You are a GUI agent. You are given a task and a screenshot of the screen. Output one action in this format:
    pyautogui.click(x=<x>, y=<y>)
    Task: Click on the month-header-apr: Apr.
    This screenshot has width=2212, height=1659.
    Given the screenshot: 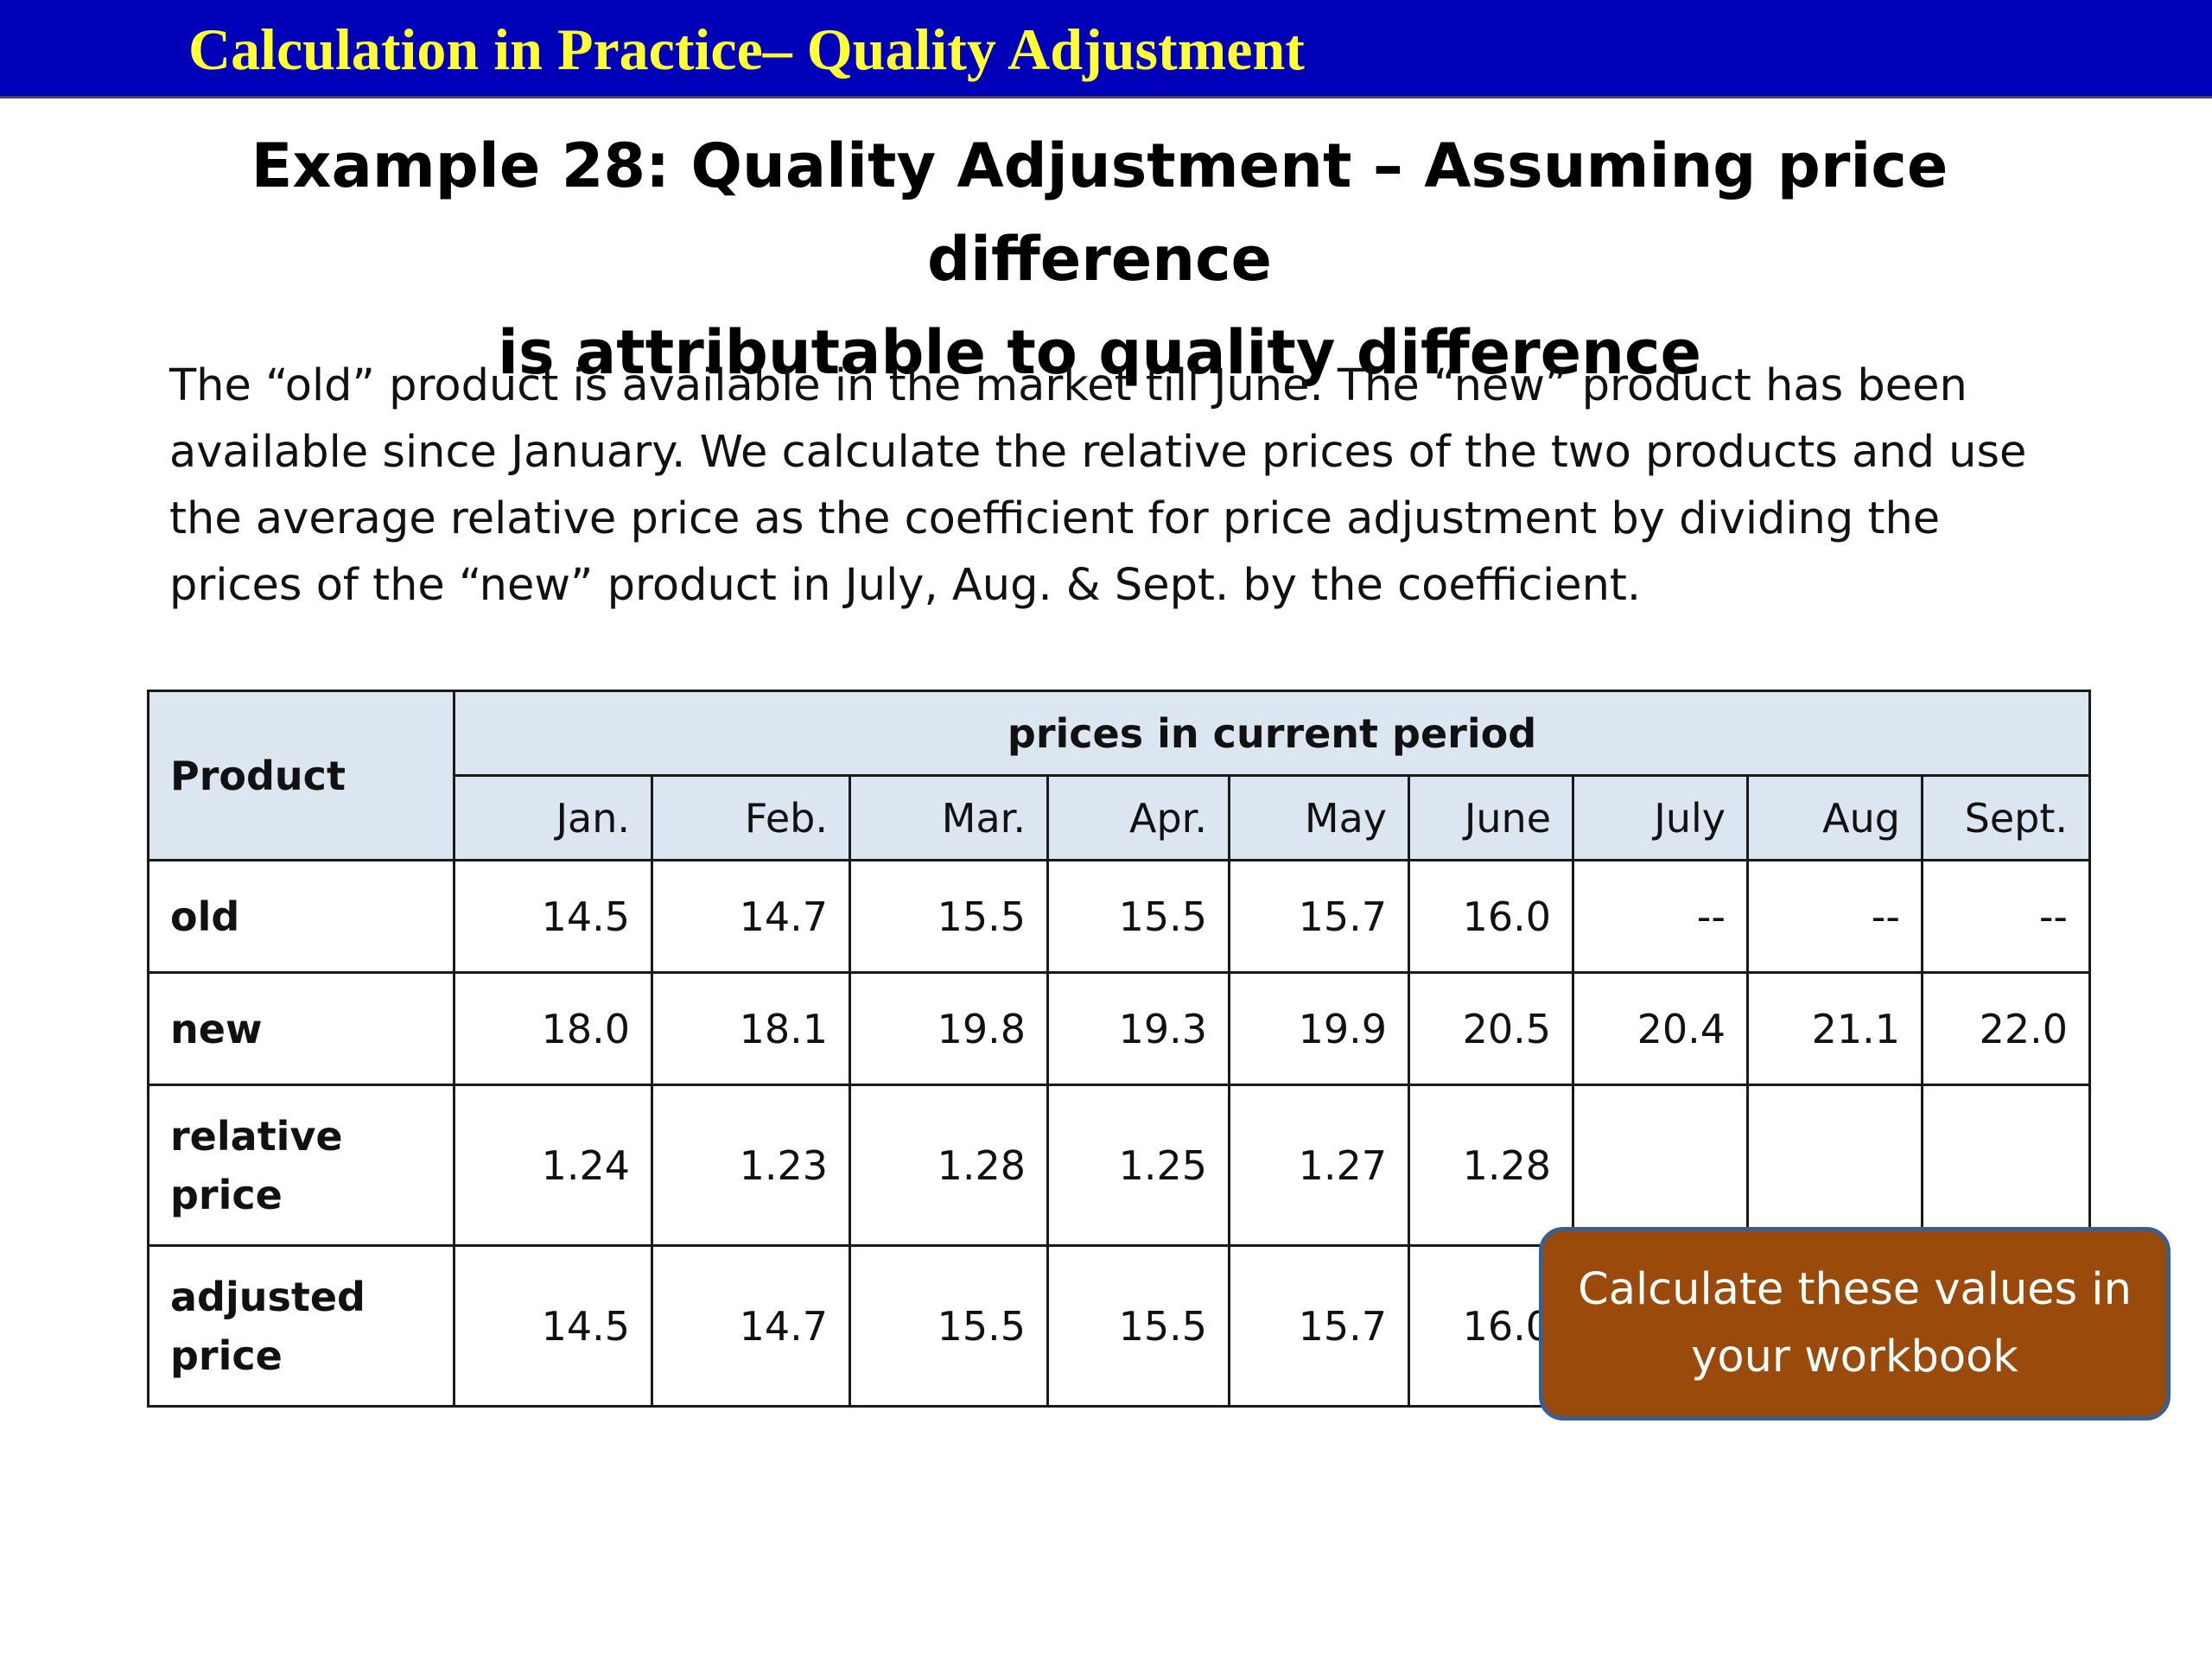 What is the action you would take?
    pyautogui.click(x=1138, y=817)
    